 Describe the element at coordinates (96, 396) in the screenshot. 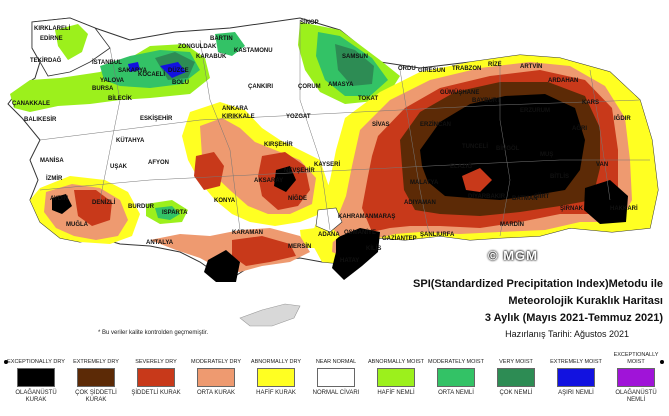

I see `legend-label-tr: ÇOK ŞİDDETLİ KURAK` at that location.